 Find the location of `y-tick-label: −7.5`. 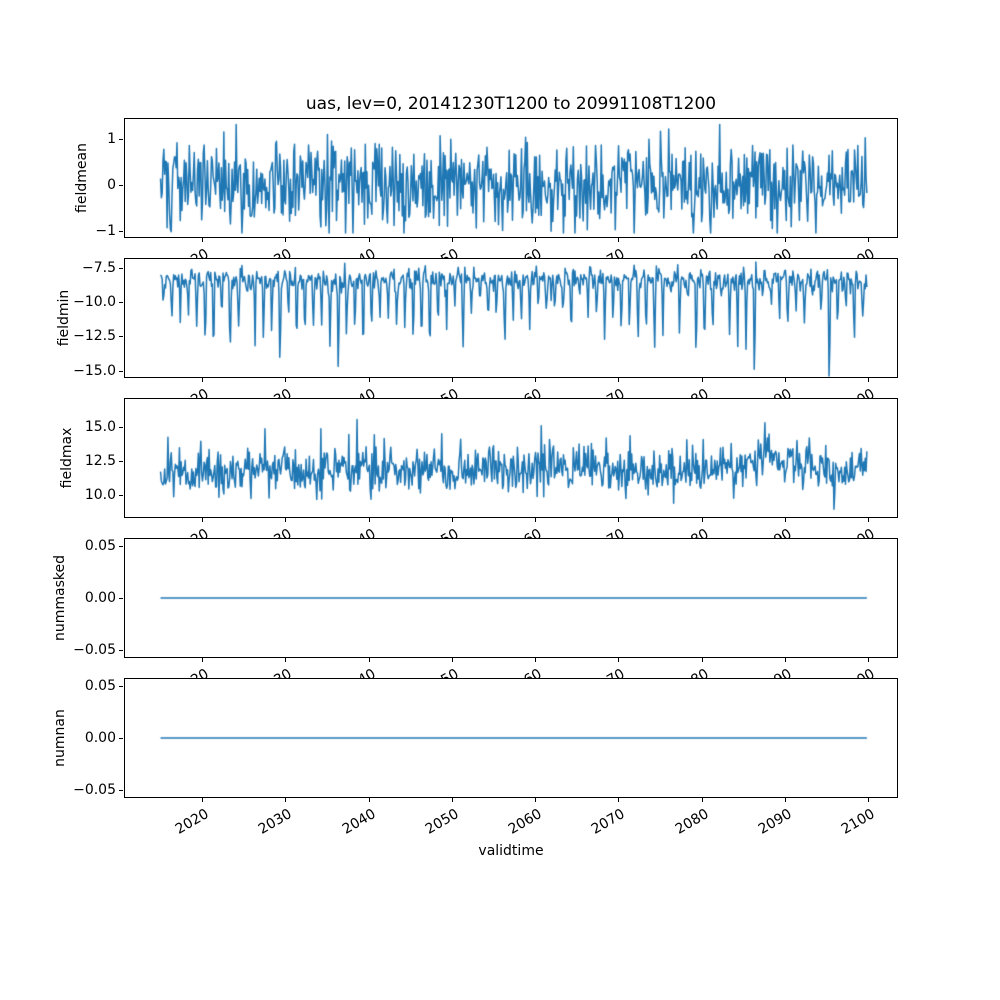

y-tick-label: −7.5 is located at coordinates (99, 268).